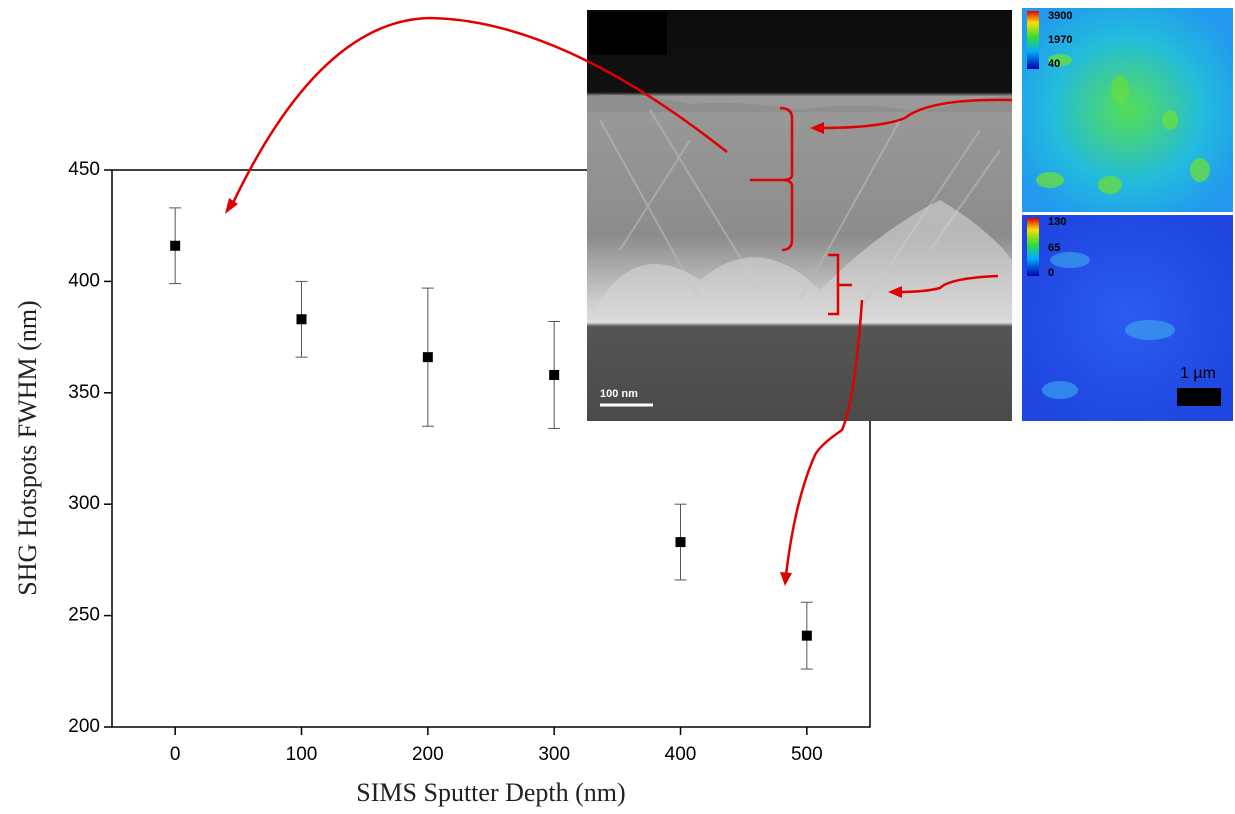 The height and width of the screenshot is (814, 1235). I want to click on x-tick-label: 500, so click(807, 754).